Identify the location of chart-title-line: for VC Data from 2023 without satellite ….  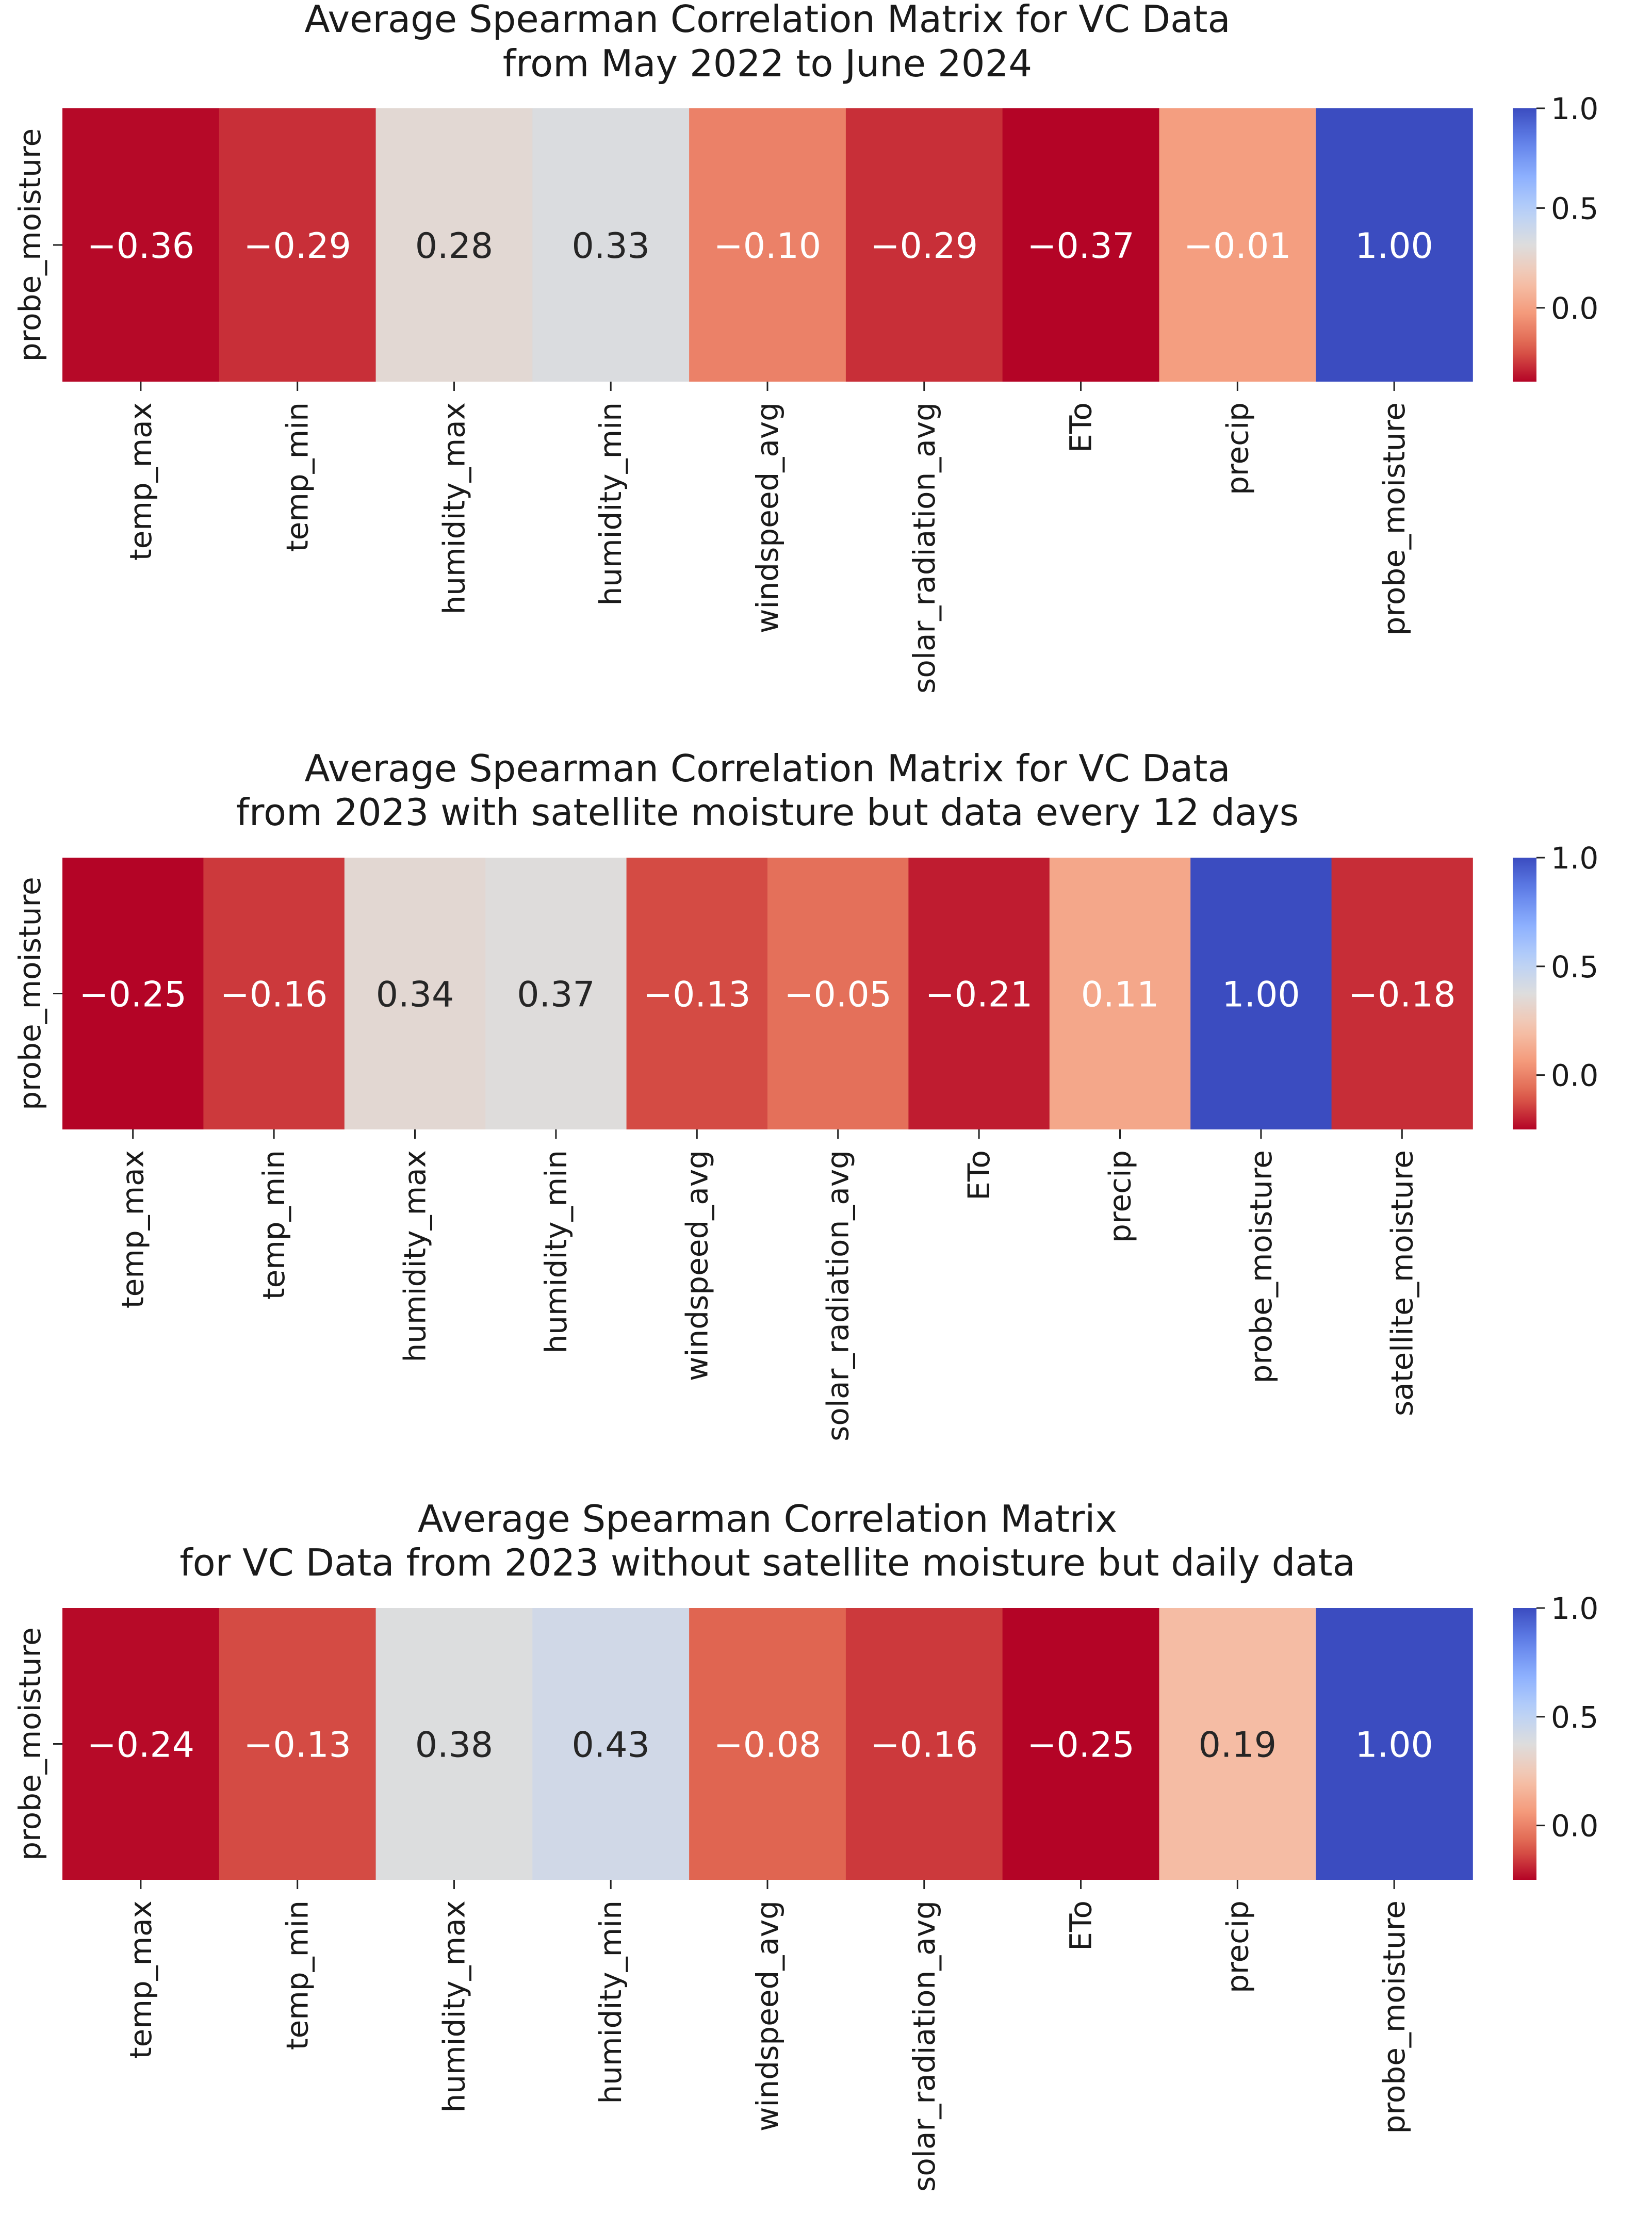
(767, 1562).